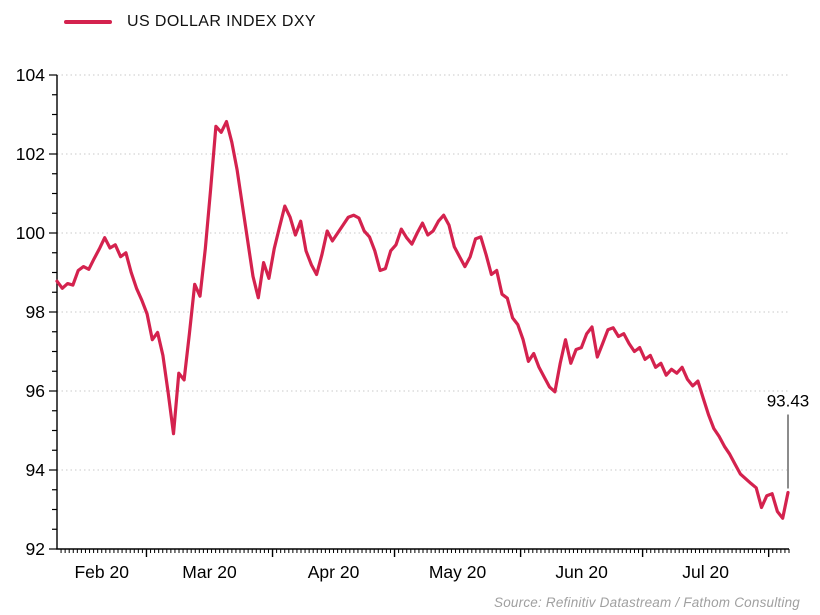 Image resolution: width=820 pixels, height=615 pixels. Describe the element at coordinates (334, 572) in the screenshot. I see `svg-text: Apr 20` at that location.